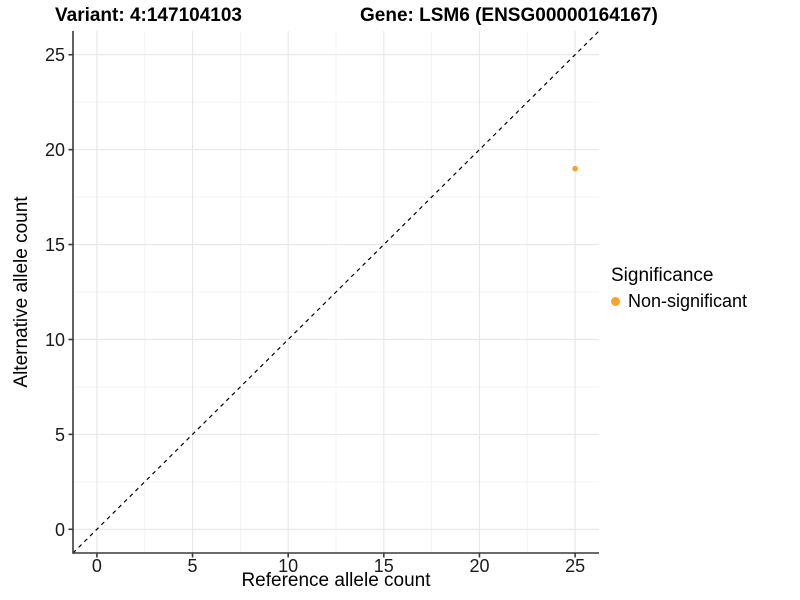 This screenshot has height=600, width=800. Describe the element at coordinates (662, 275) in the screenshot. I see `legend-title: Significance` at that location.